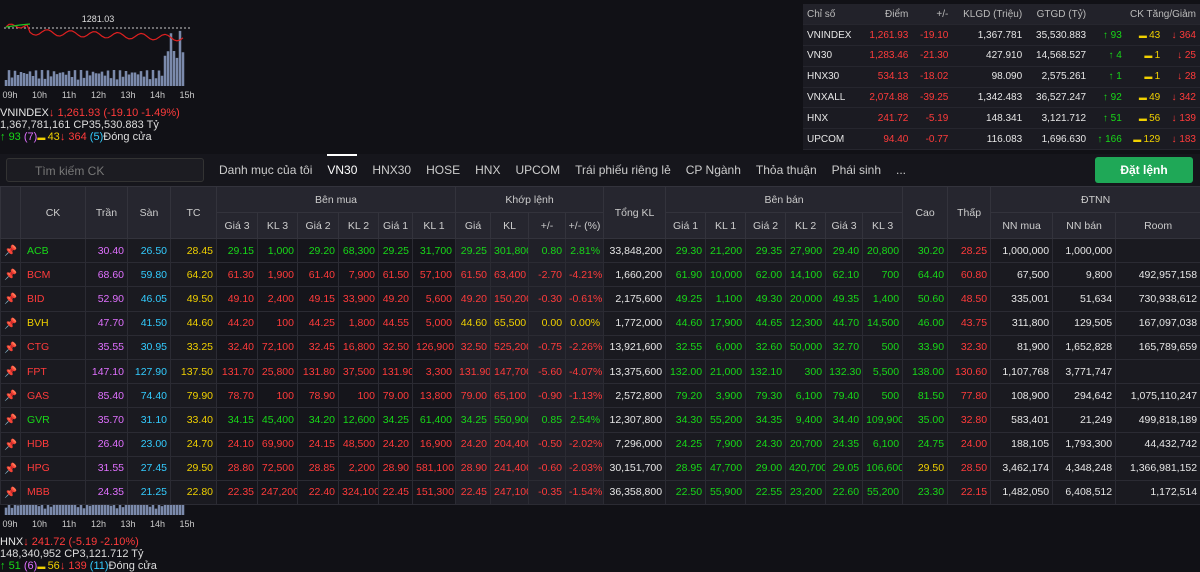  What do you see at coordinates (149, 396) in the screenshot?
I see `cell: 74.40` at bounding box center [149, 396].